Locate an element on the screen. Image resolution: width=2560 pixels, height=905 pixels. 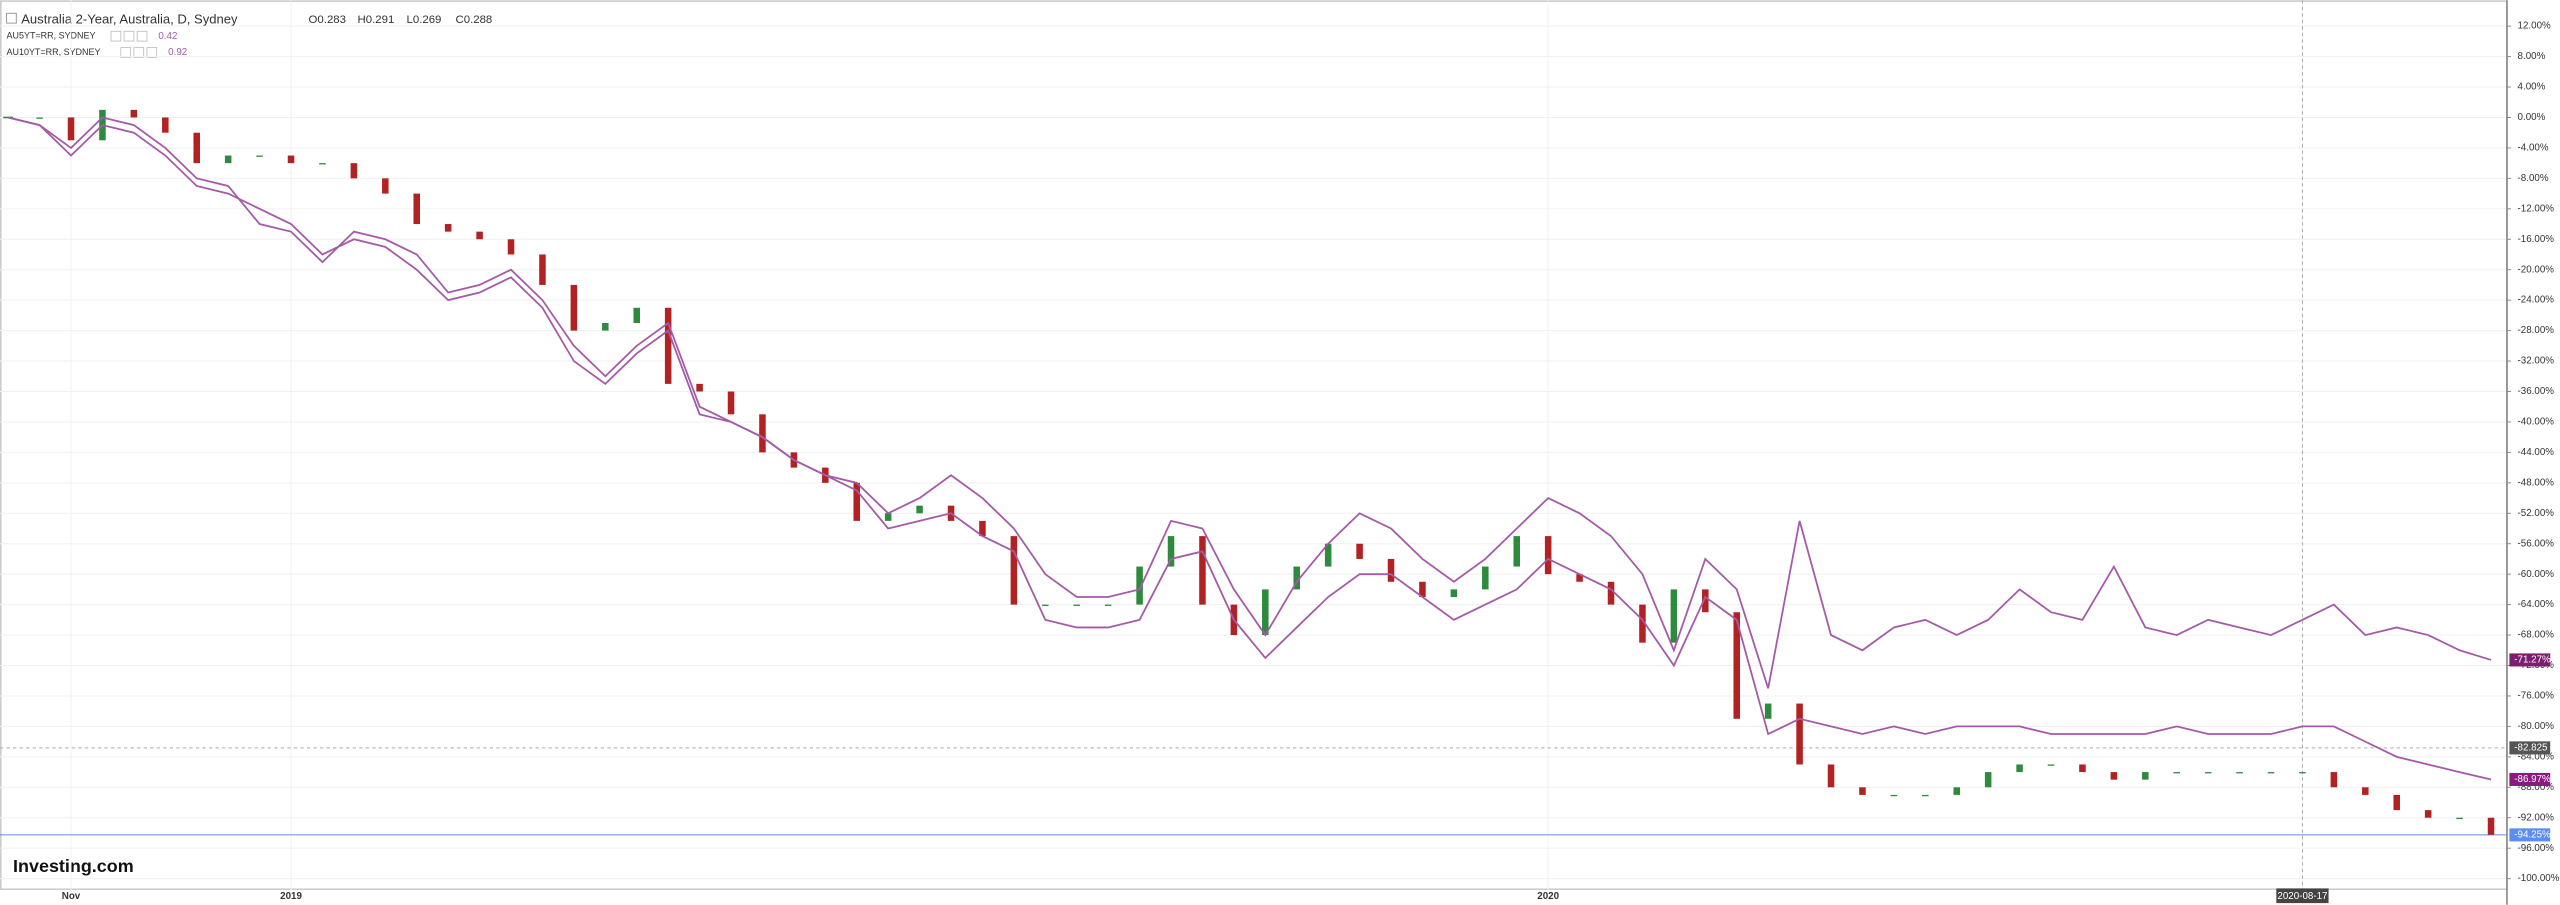
crosshair-label: -82.825 is located at coordinates (2531, 747).